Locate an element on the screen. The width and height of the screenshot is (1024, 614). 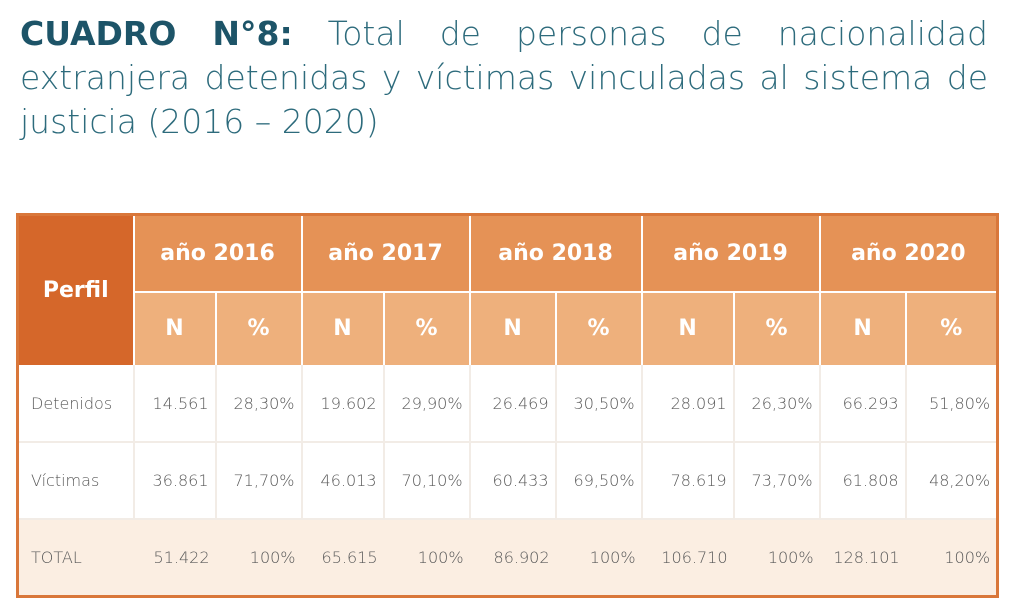
table-cell: 65.615 is located at coordinates (342, 558).